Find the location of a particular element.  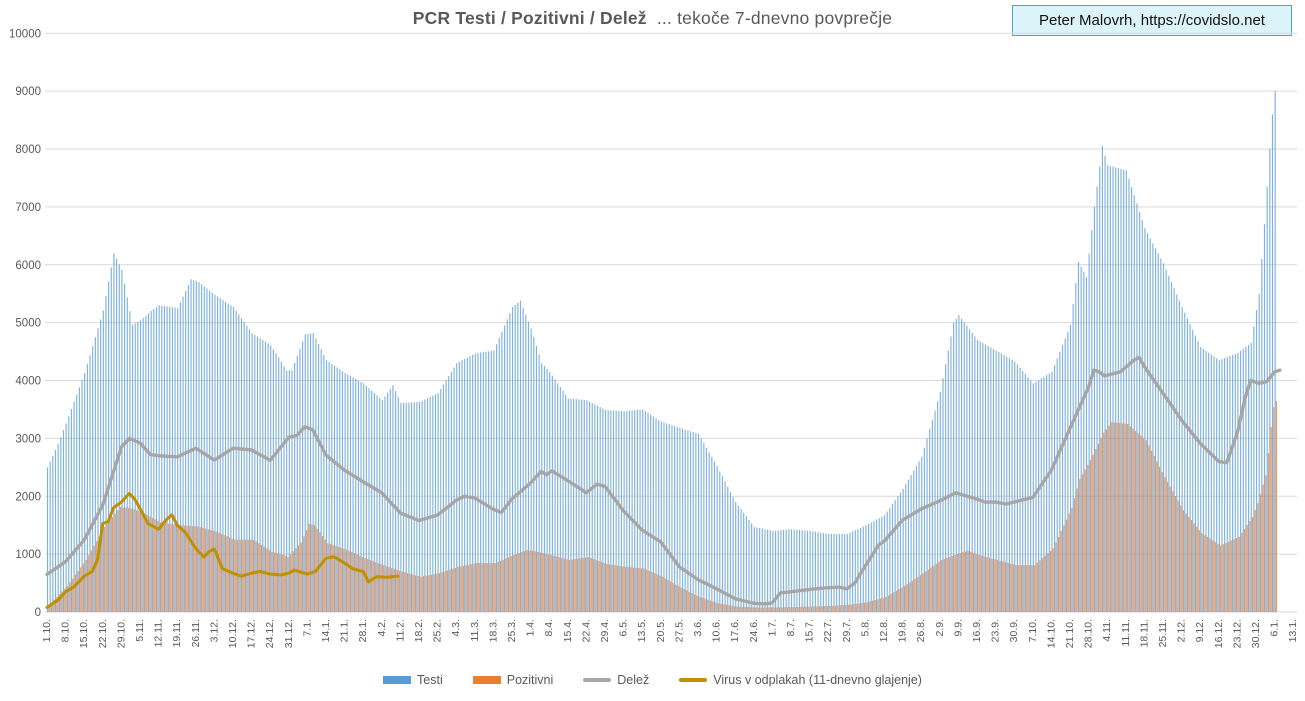

y-tick-label: 10000 is located at coordinates (25, 34).